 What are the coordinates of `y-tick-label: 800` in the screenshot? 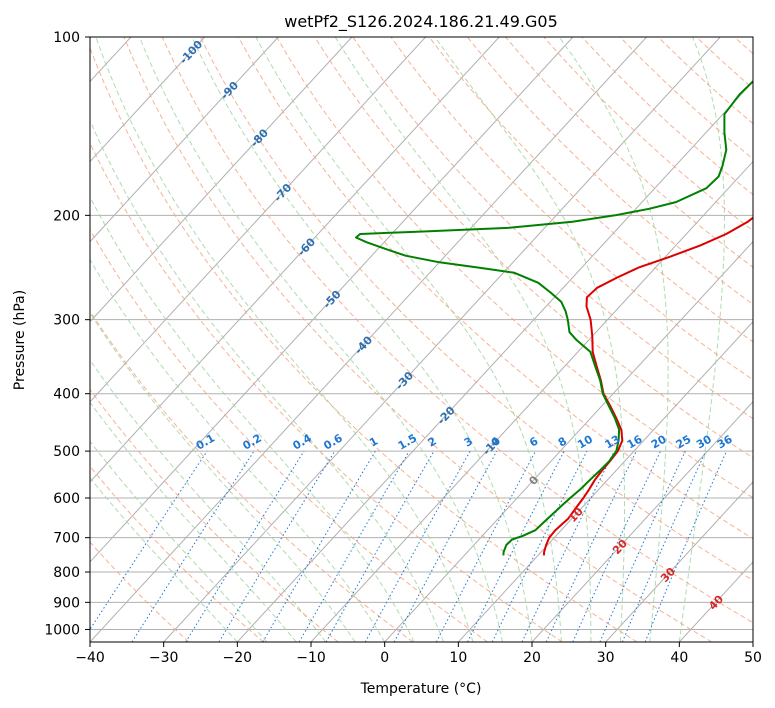 It's located at (66, 573).